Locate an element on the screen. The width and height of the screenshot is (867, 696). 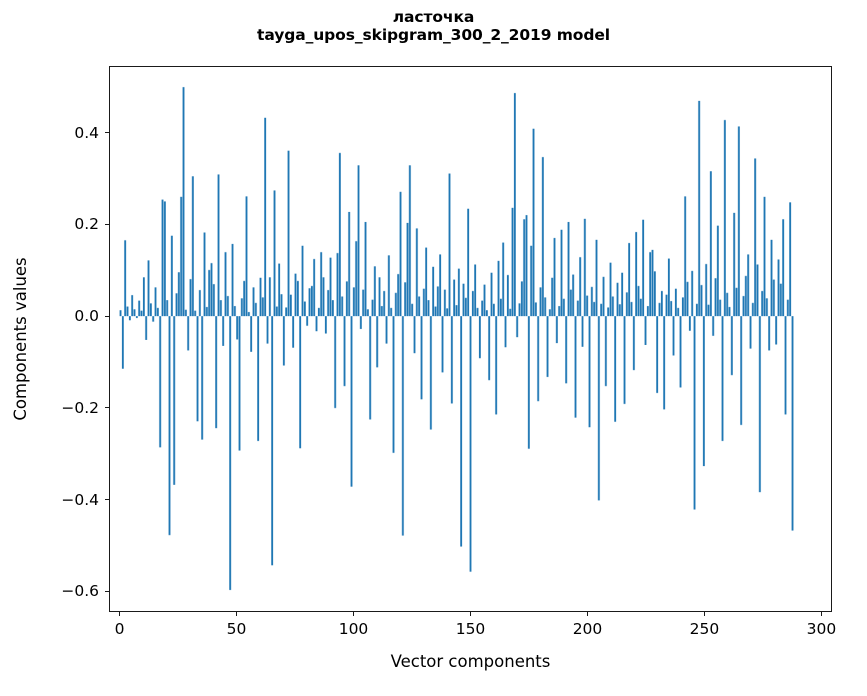
y-tick-label: −0.6 is located at coordinates (80, 591).